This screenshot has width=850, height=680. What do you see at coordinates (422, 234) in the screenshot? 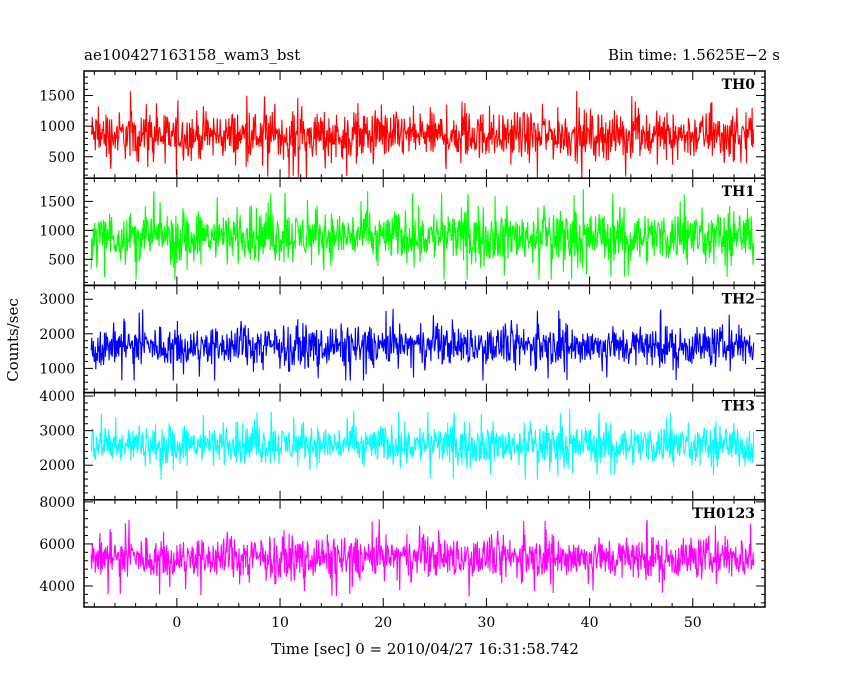
I see `series-line-th1` at bounding box center [422, 234].